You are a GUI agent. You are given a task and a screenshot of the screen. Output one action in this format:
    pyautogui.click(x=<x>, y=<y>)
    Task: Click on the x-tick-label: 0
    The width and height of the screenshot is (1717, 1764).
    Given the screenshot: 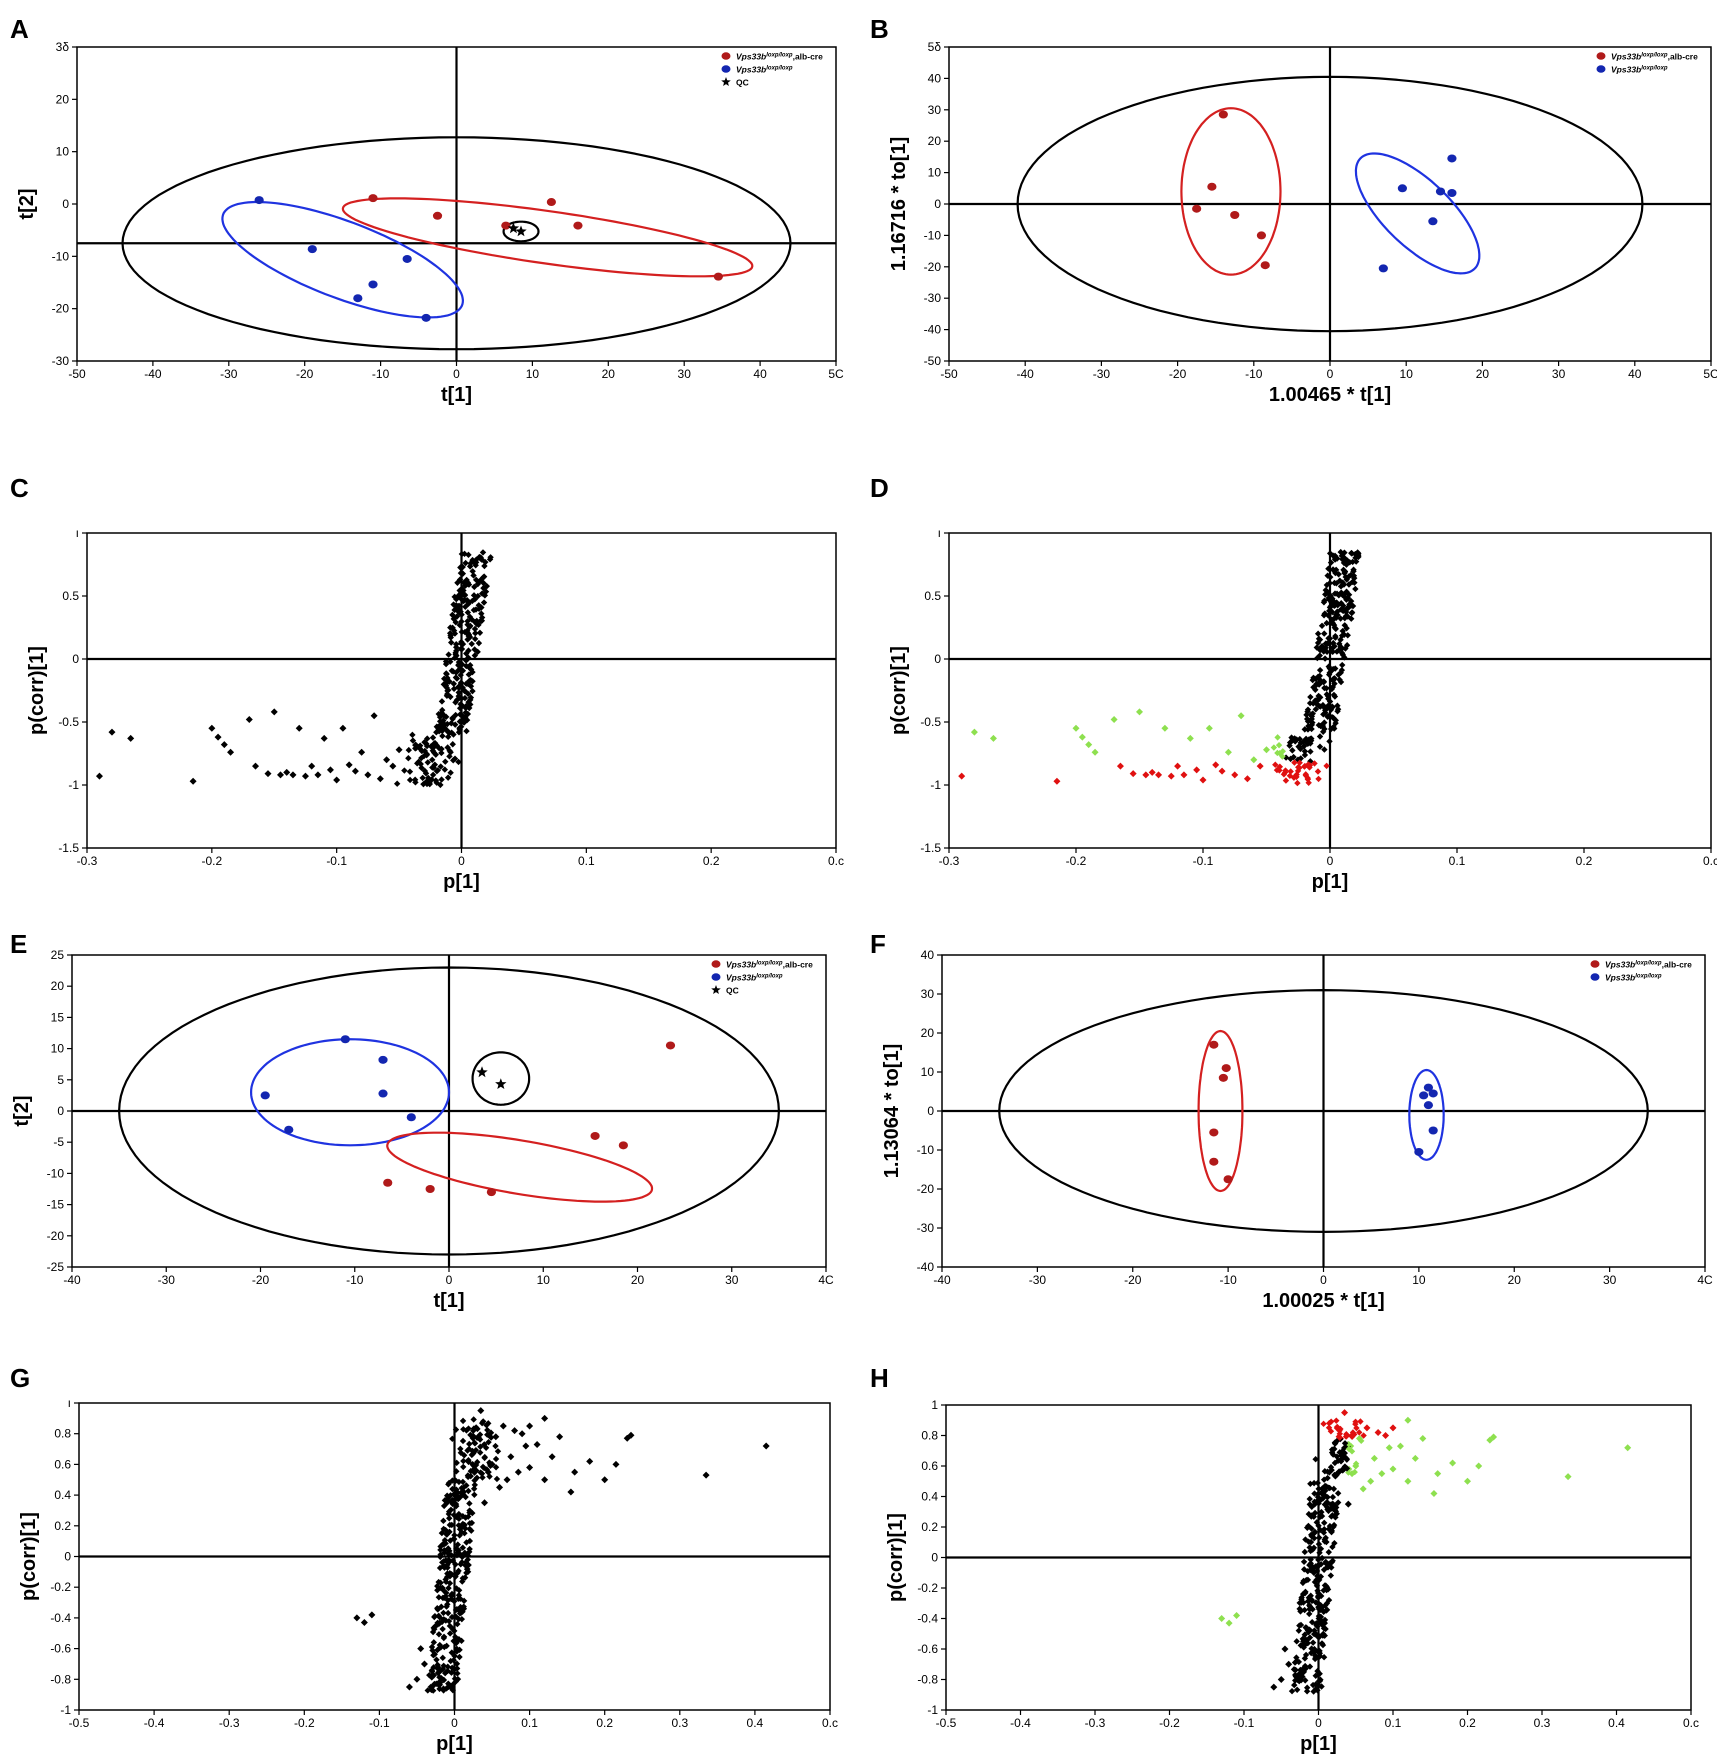 What is the action you would take?
    pyautogui.click(x=449, y=1280)
    